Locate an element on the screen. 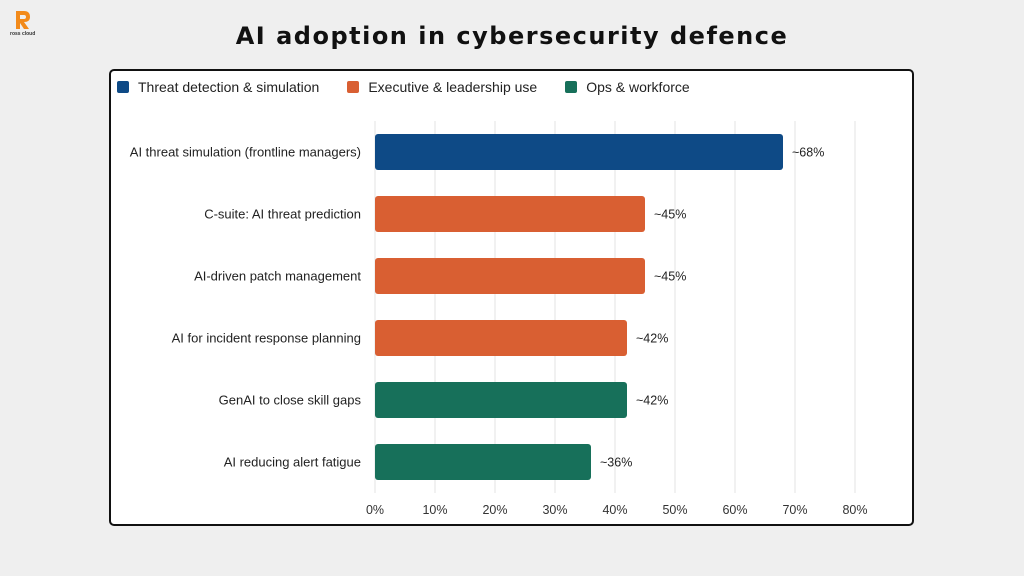 The width and height of the screenshot is (1024, 576). x-tick-label: 20% is located at coordinates (494, 510).